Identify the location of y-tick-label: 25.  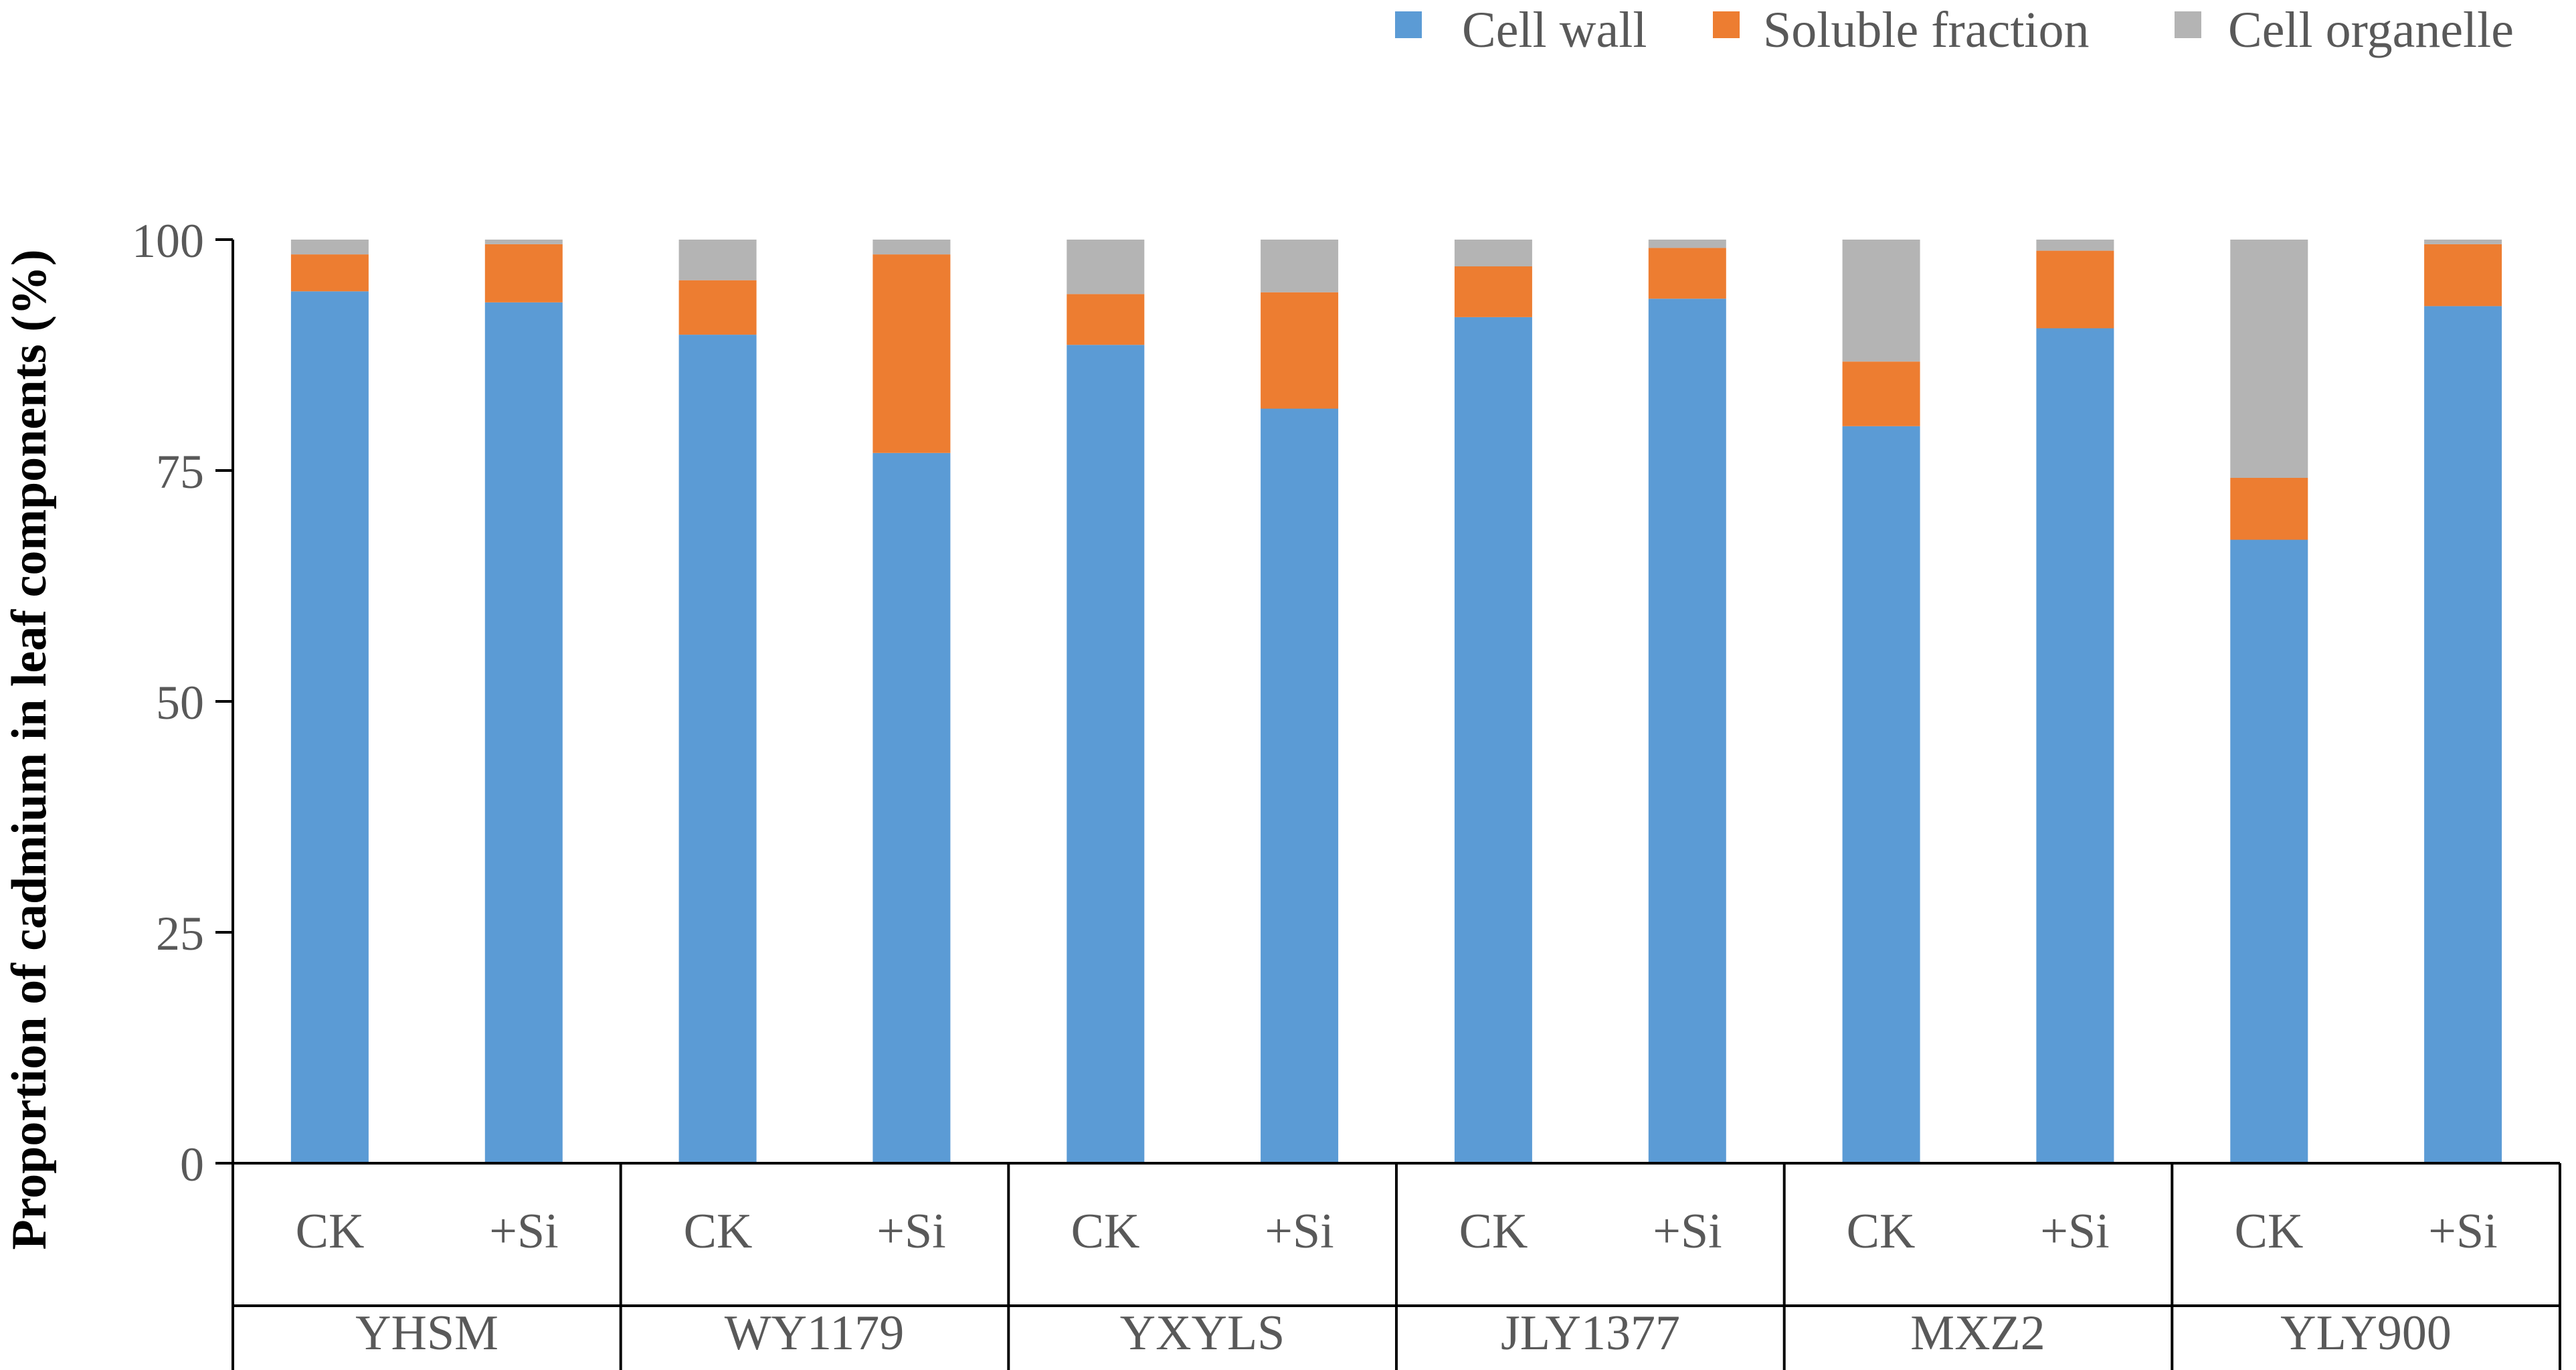
(180, 934).